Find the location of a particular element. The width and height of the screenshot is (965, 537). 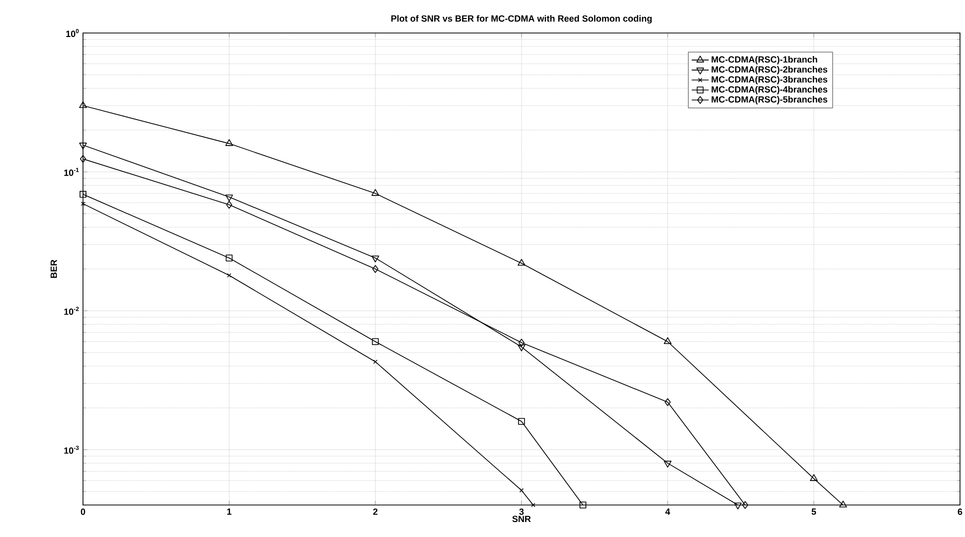

y-tick-label: 10$^{0}$ is located at coordinates (72, 33).